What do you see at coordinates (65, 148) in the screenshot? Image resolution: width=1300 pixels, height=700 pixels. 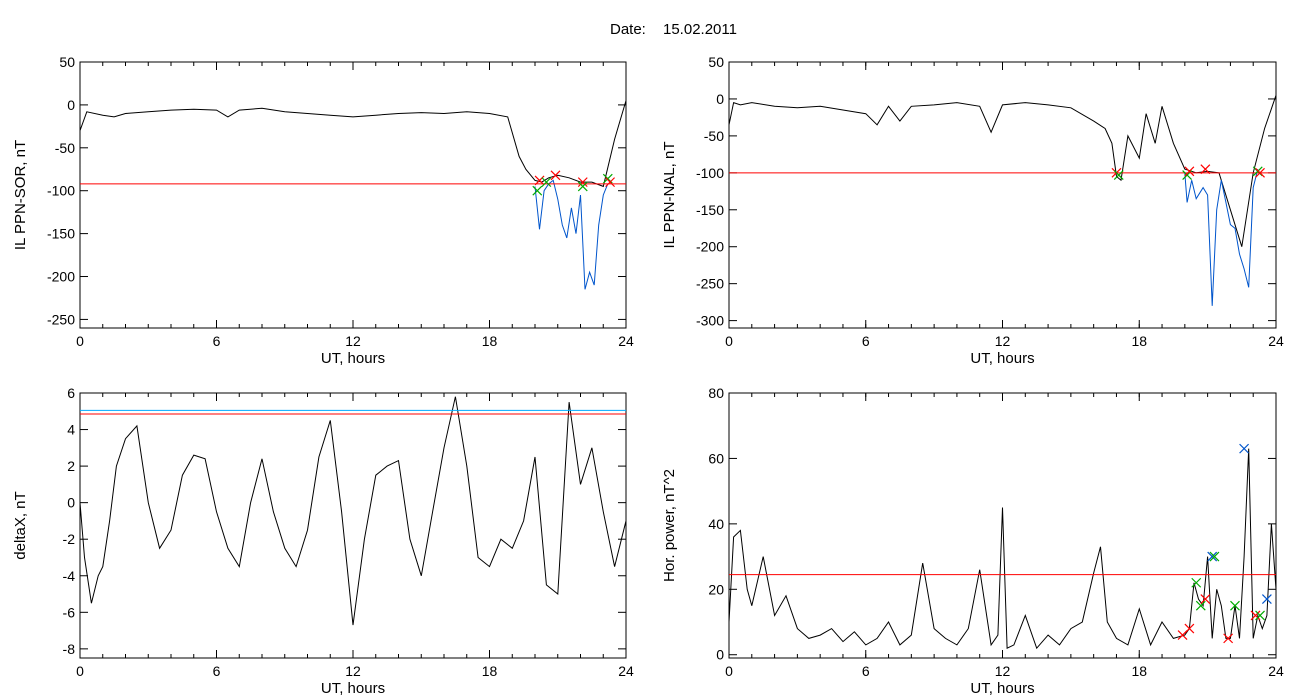 I see `y-tick-label: -50` at bounding box center [65, 148].